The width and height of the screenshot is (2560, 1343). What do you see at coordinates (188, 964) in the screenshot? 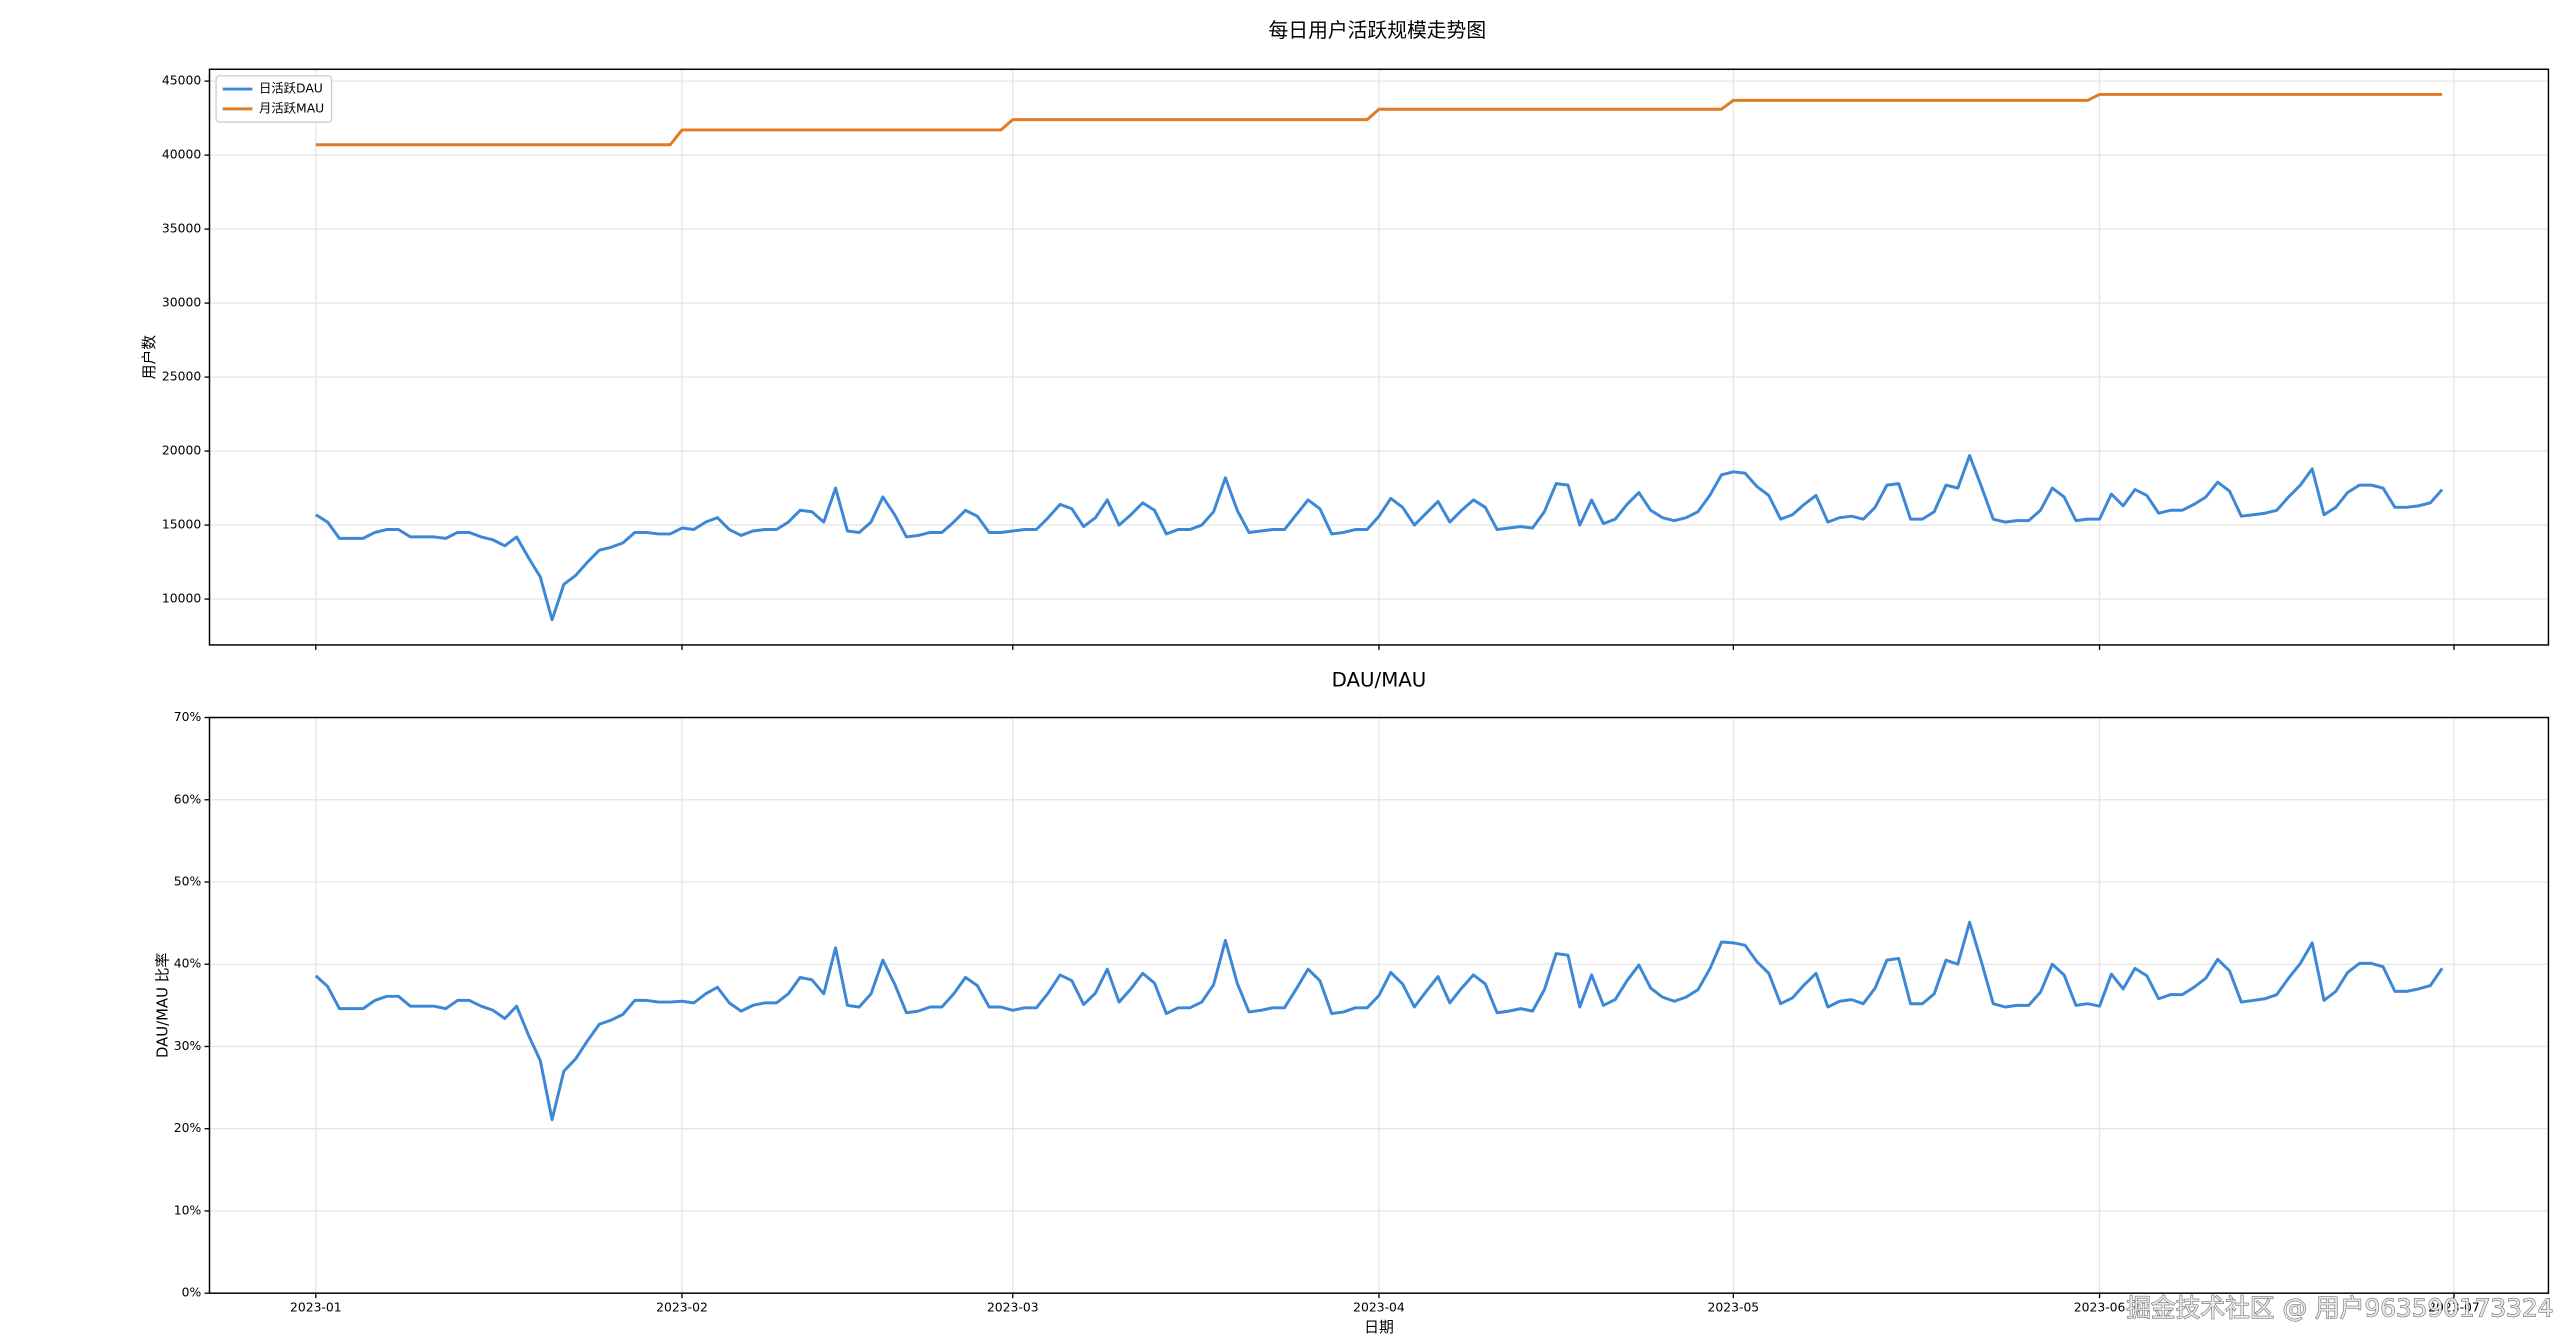
I see `y-tick-label: 40%` at bounding box center [188, 964].